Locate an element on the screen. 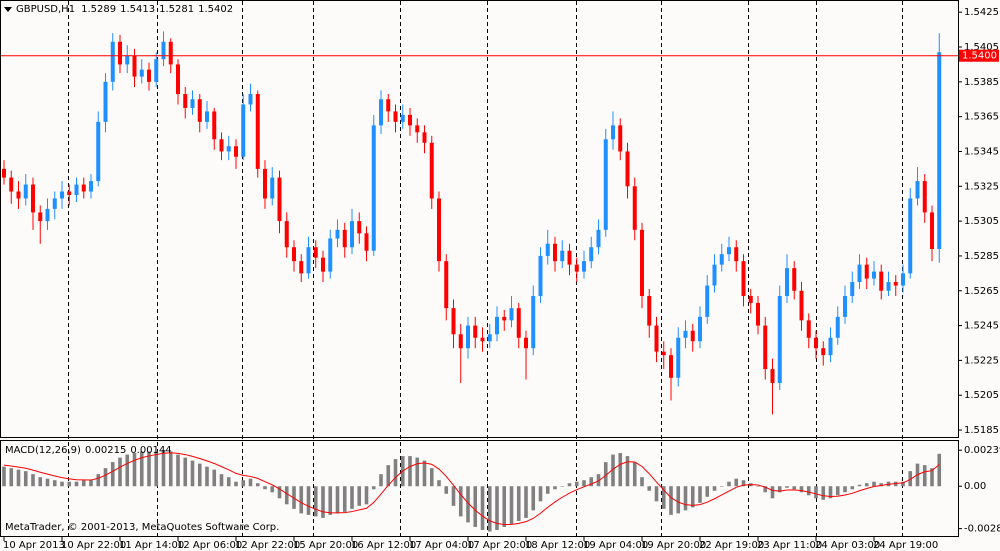 This screenshot has height=551, width=1000. y-tick-label: 1.5265 is located at coordinates (981, 291).